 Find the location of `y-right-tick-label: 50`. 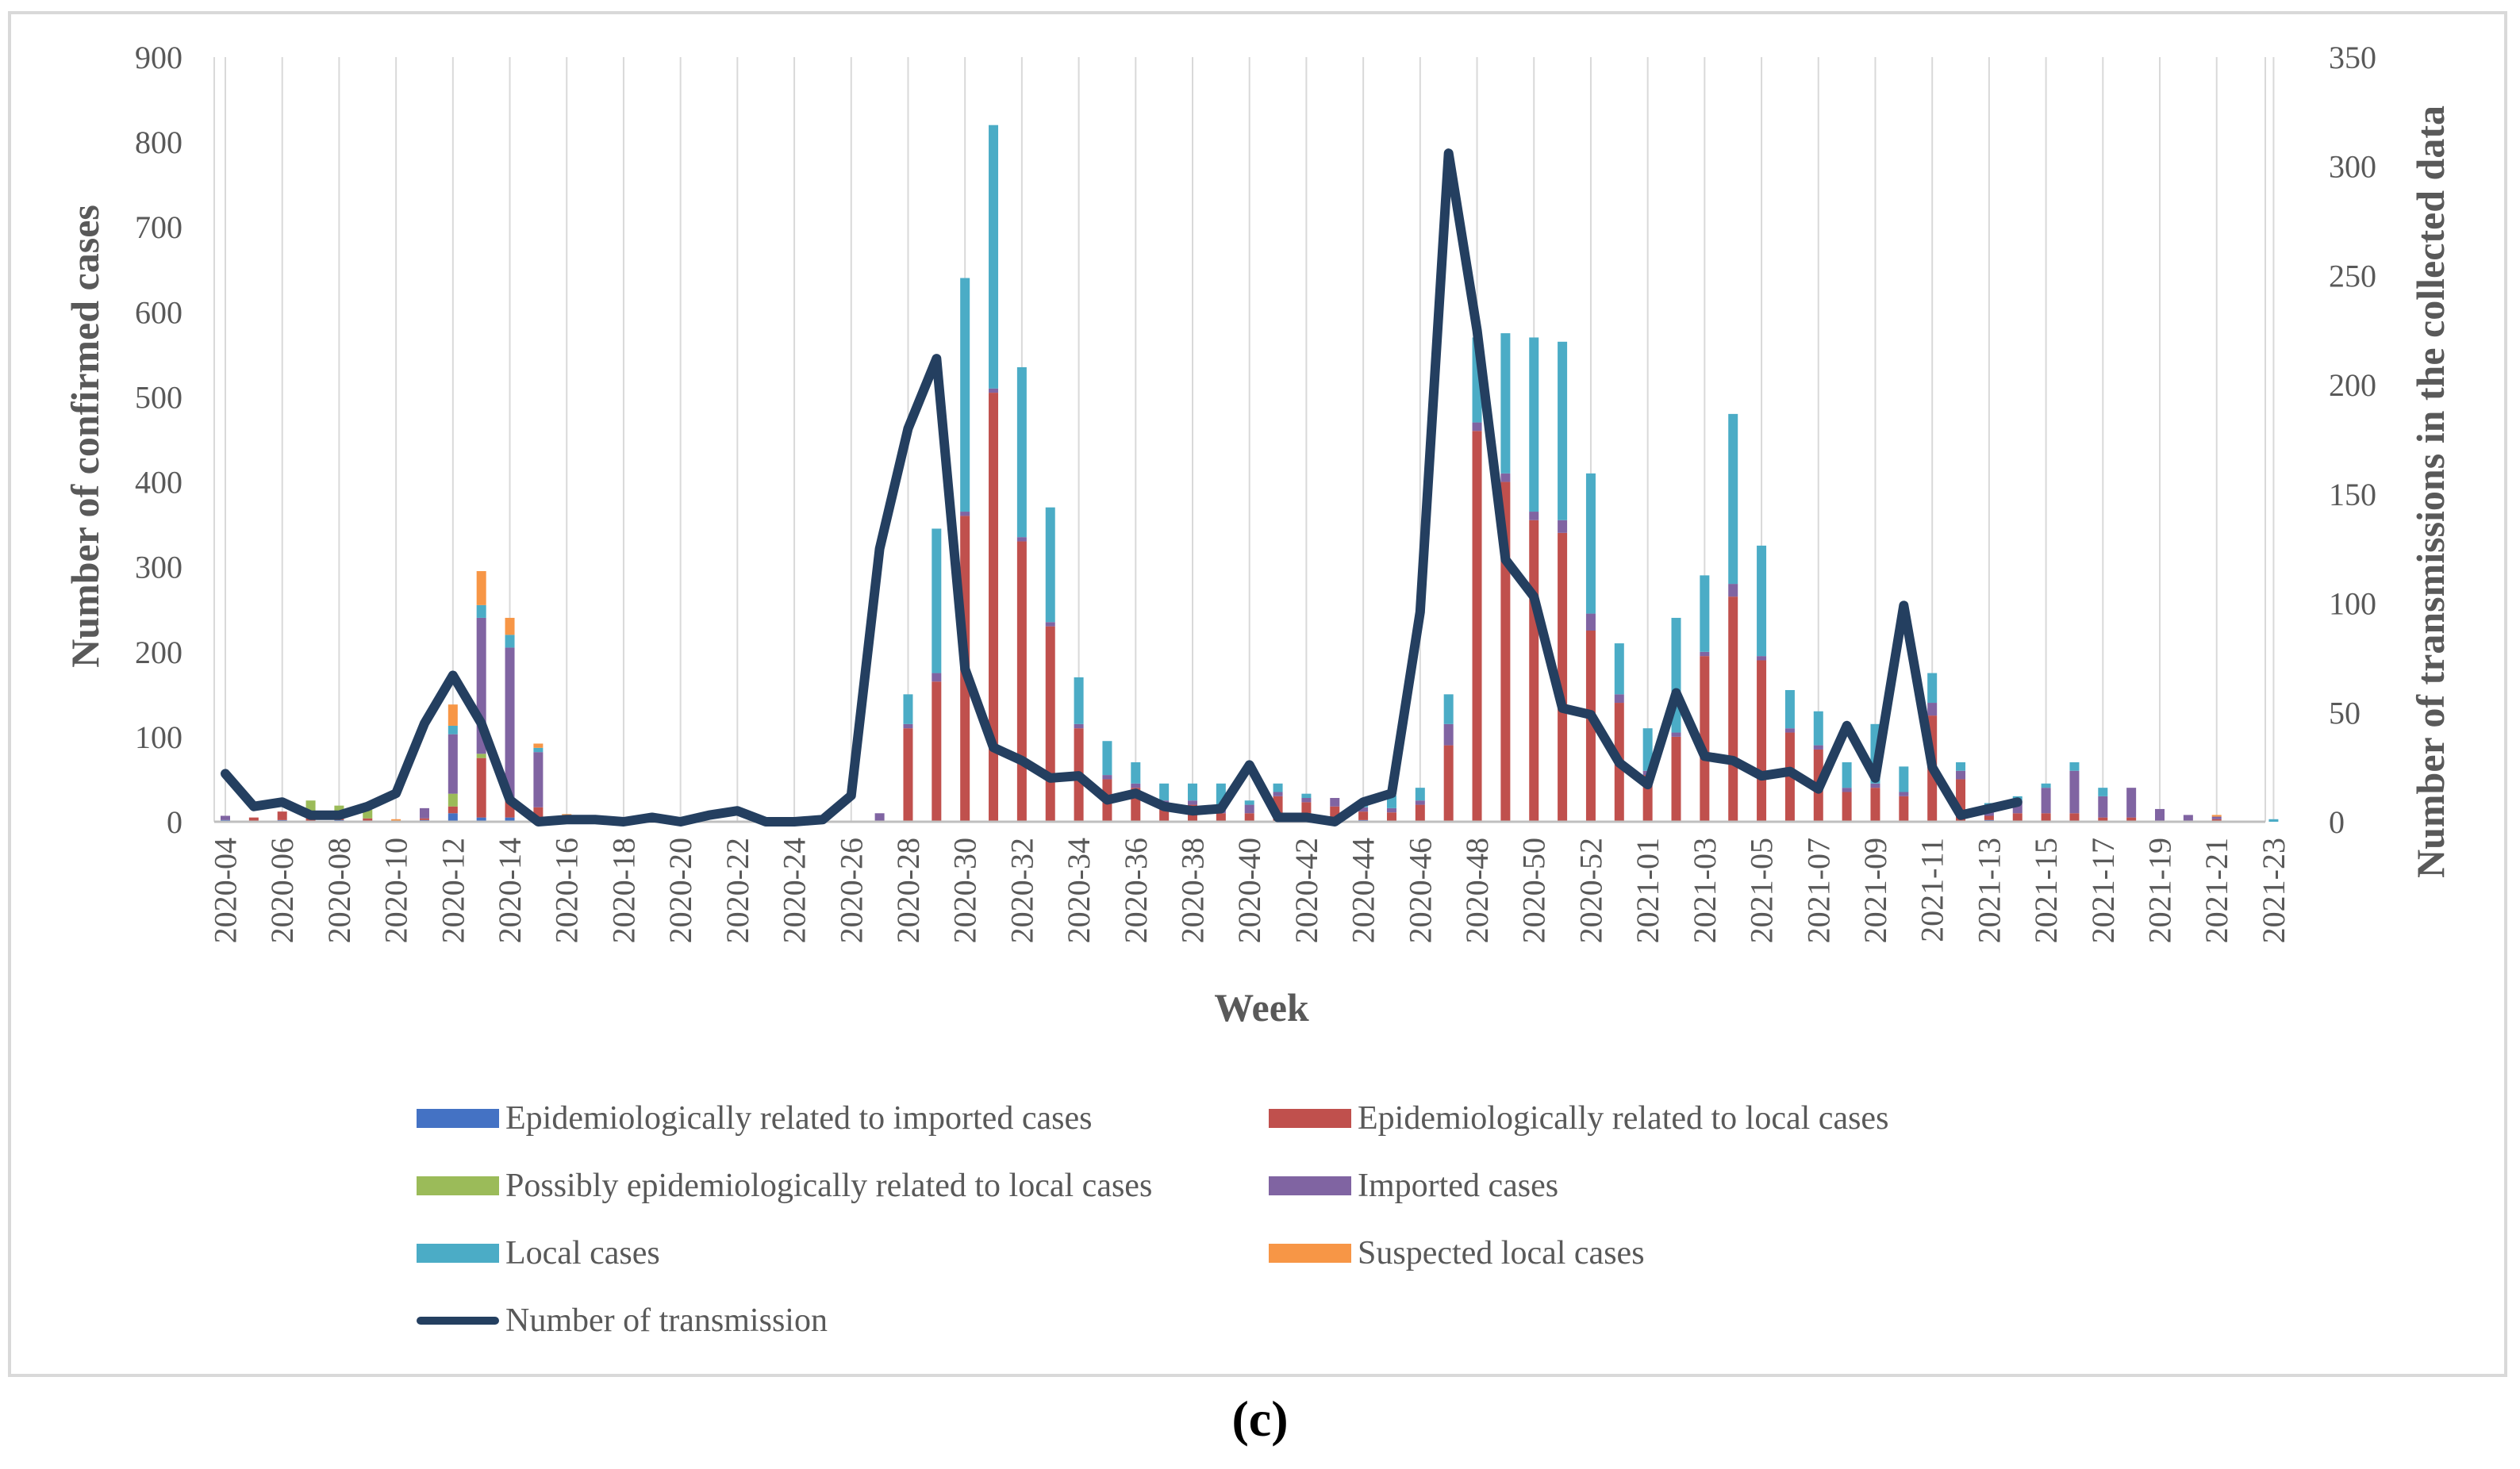

y-right-tick-label: 50 is located at coordinates (2345, 713).